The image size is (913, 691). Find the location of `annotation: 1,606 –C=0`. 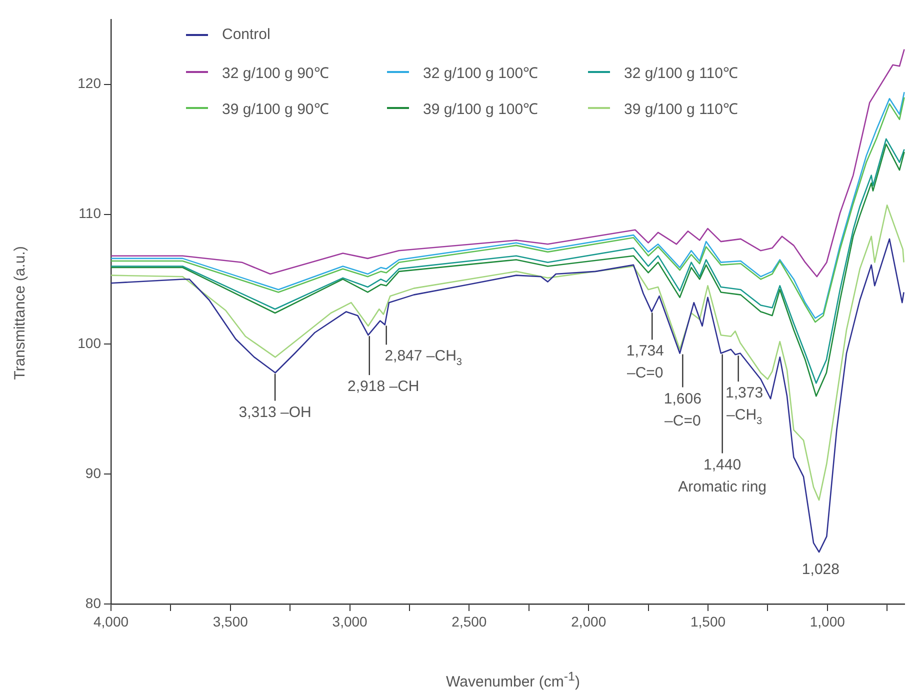

annotation: 1,606 –C=0 is located at coordinates (683, 410).